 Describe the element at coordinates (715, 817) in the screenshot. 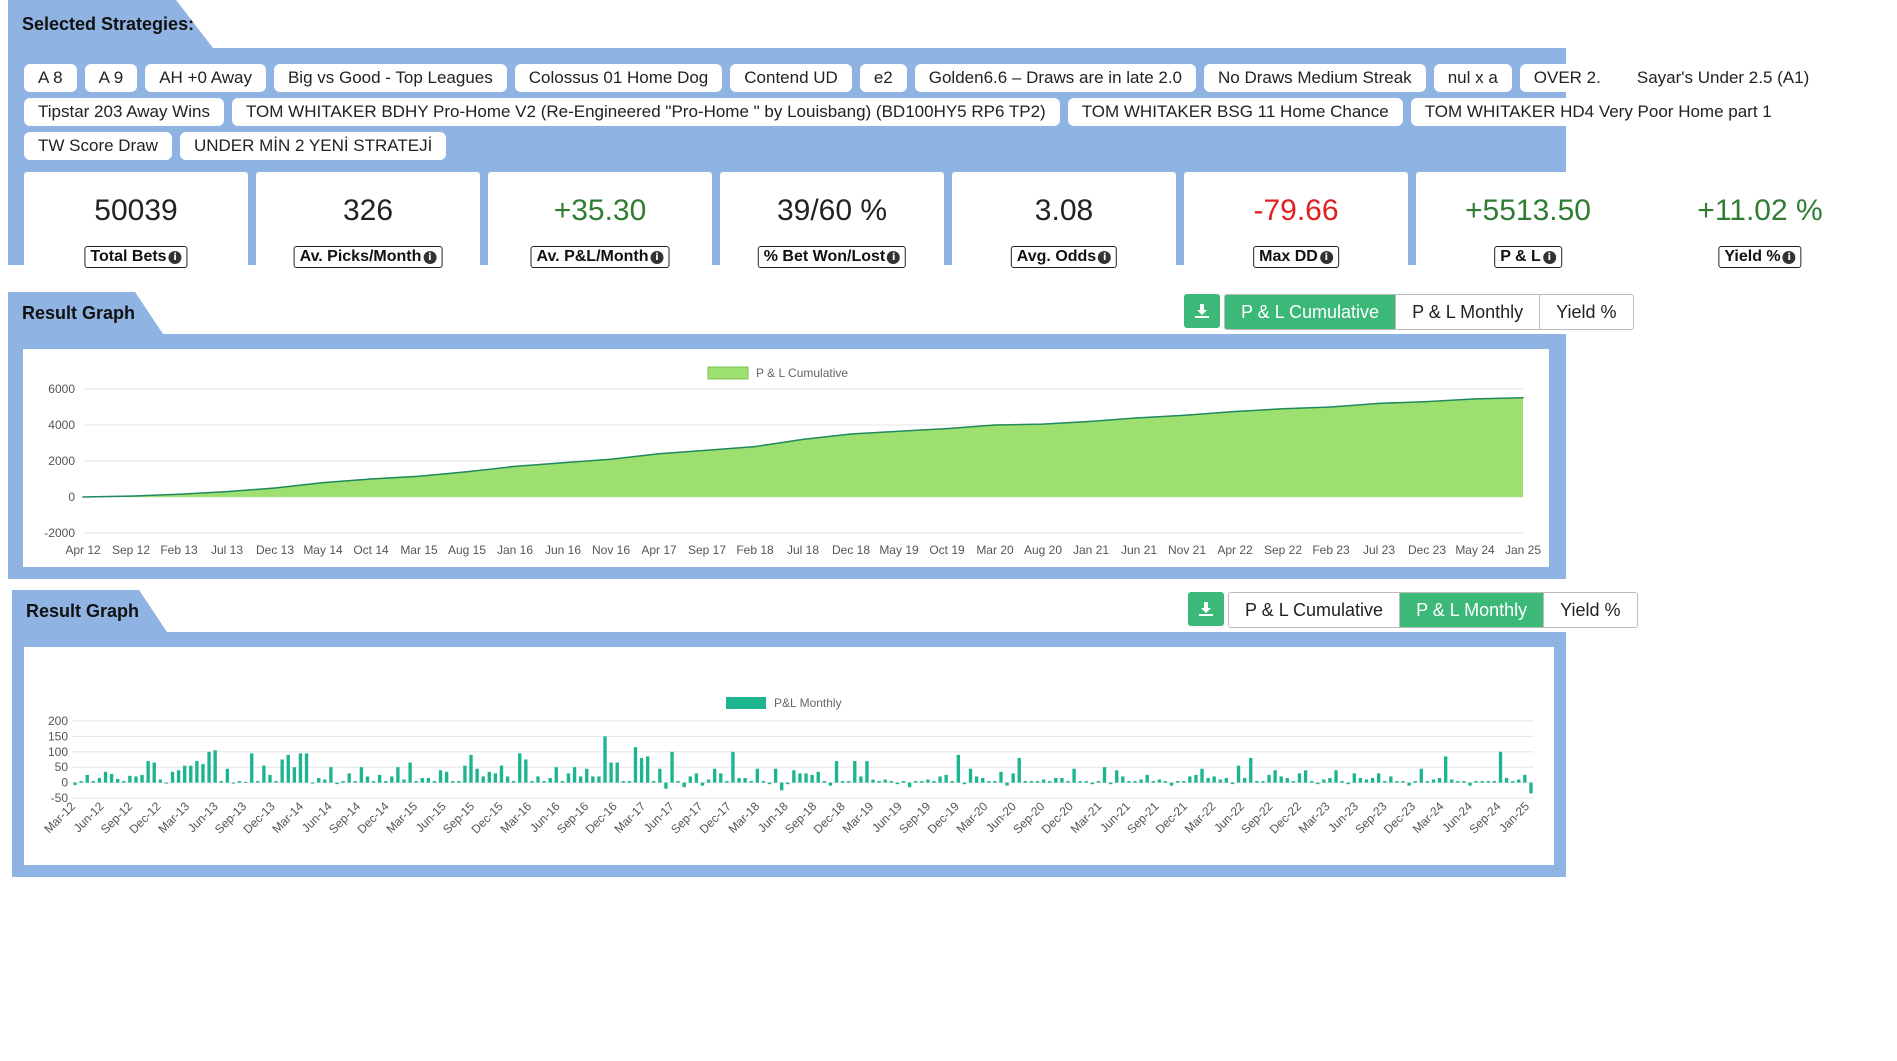

I see `x-tick-label: Dec-17` at that location.